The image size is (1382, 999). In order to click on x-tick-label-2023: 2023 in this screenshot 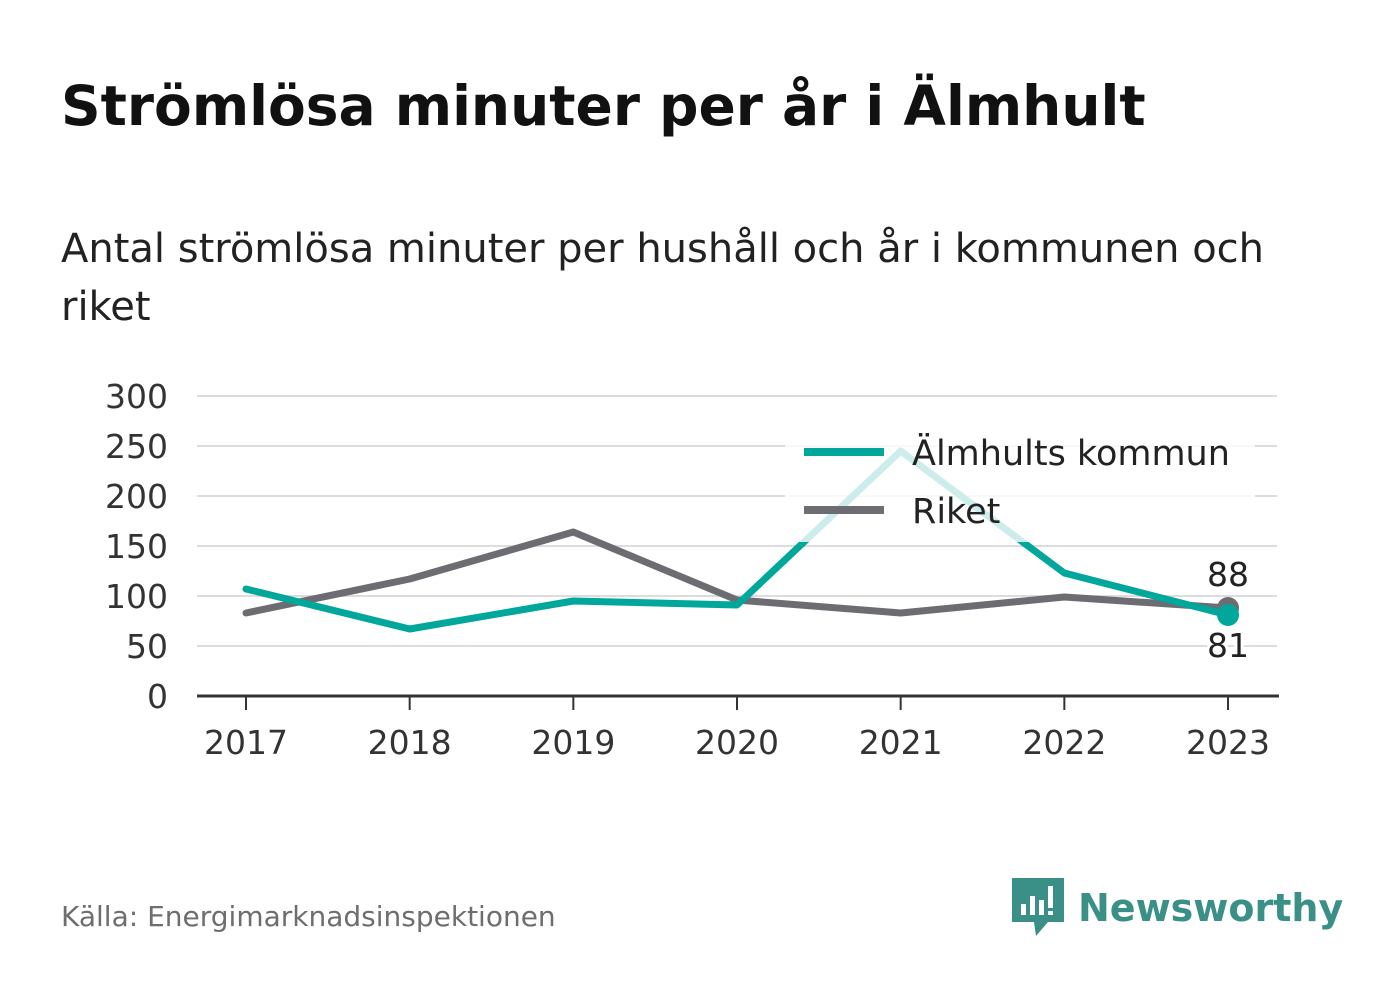, I will do `click(1228, 742)`.